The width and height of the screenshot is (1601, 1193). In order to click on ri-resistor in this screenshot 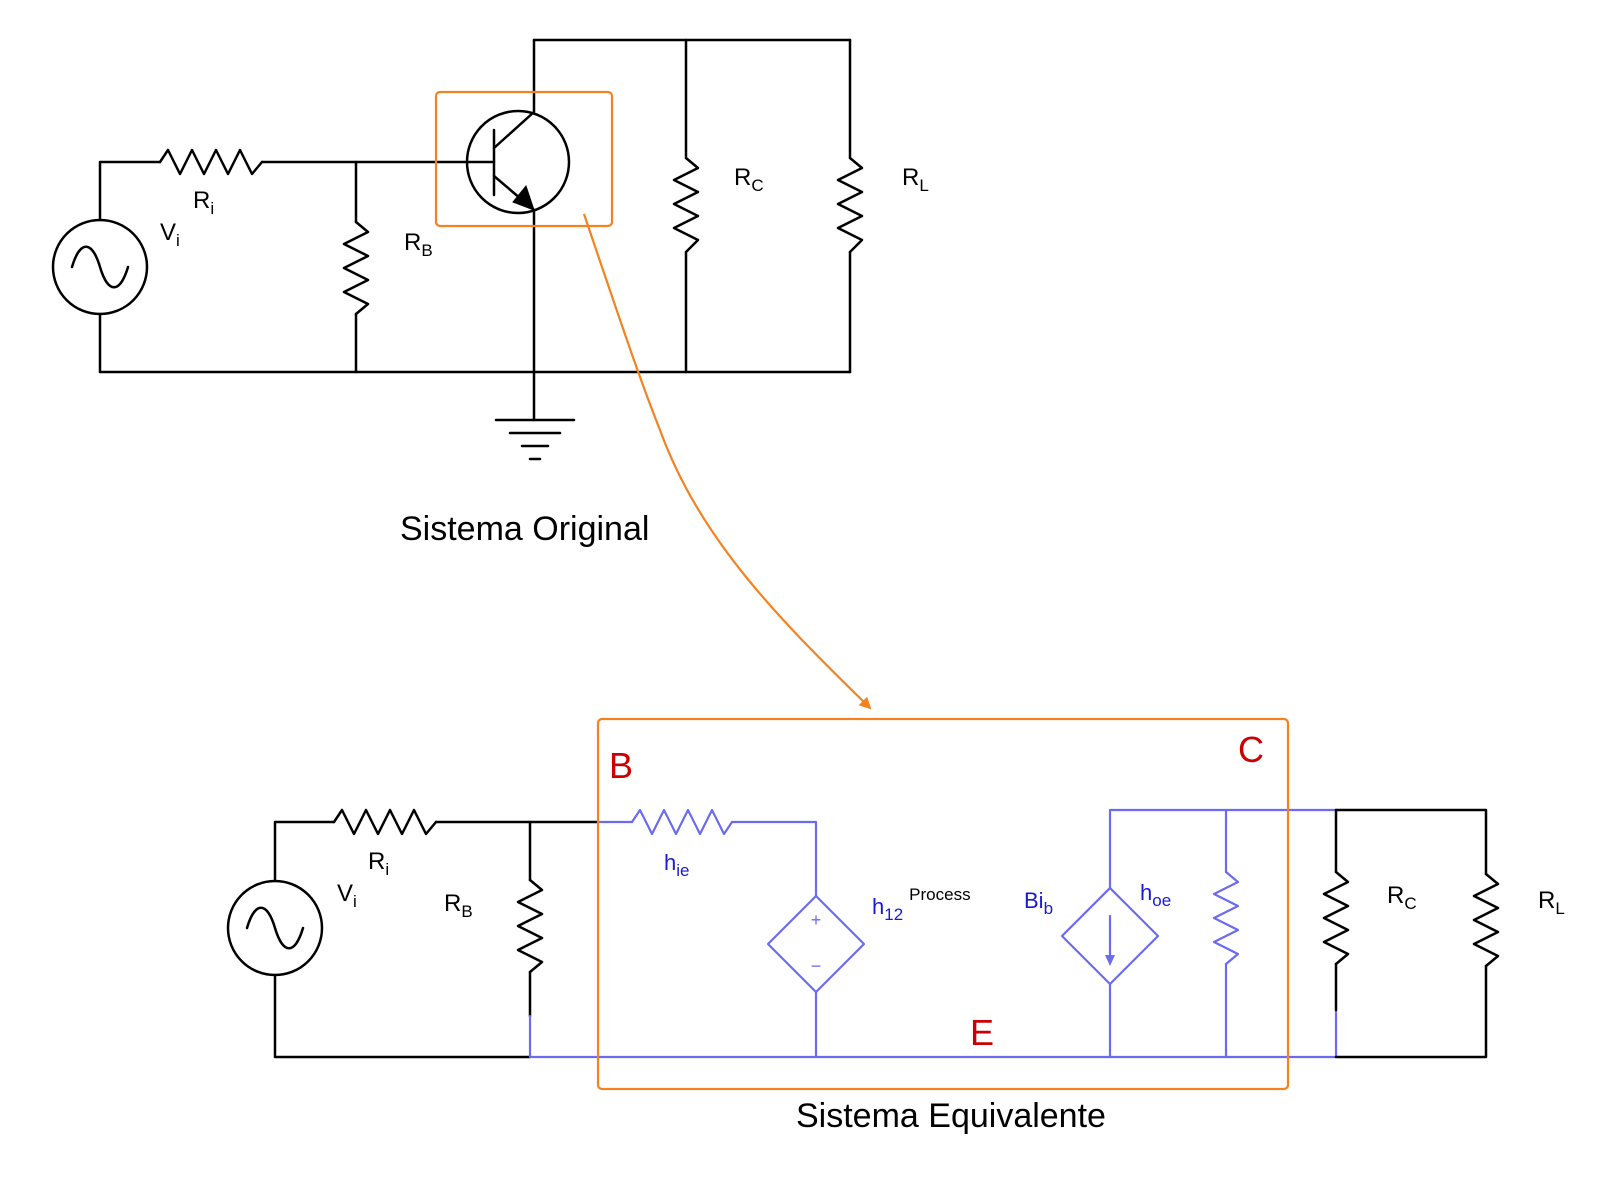, I will do `click(211, 162)`.